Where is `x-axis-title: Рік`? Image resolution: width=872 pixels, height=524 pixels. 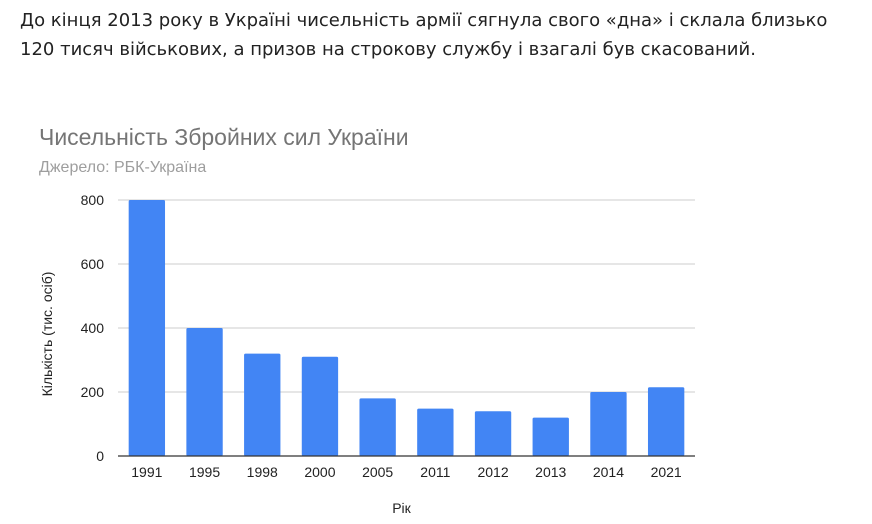
x-axis-title: Рік is located at coordinates (401, 508).